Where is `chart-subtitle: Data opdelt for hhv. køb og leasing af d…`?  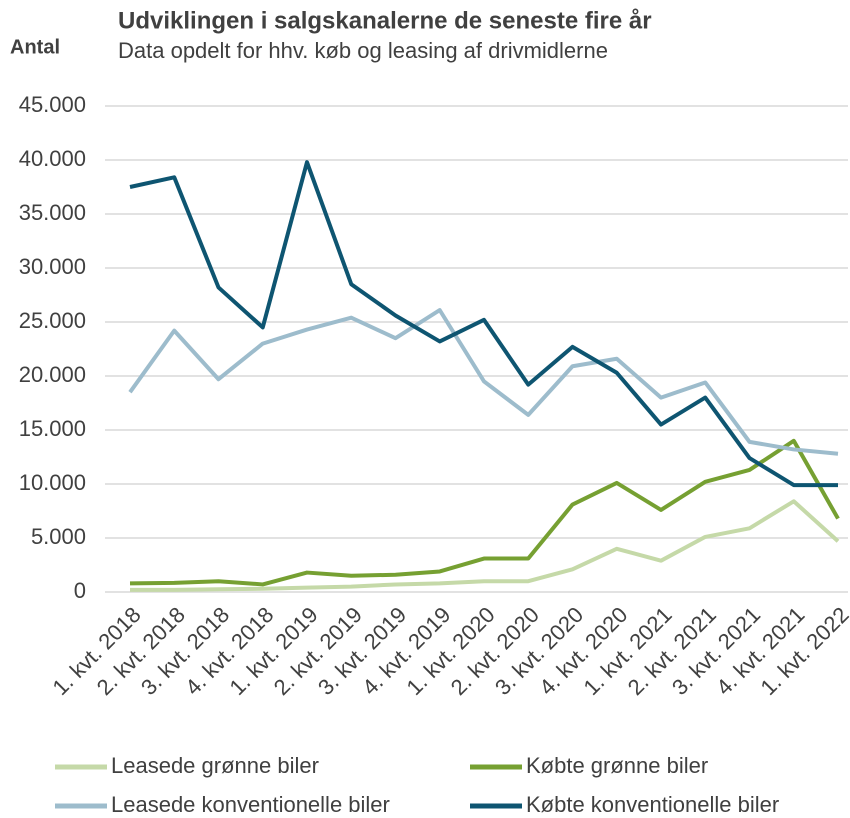 chart-subtitle: Data opdelt for hhv. køb og leasing af d… is located at coordinates (363, 50).